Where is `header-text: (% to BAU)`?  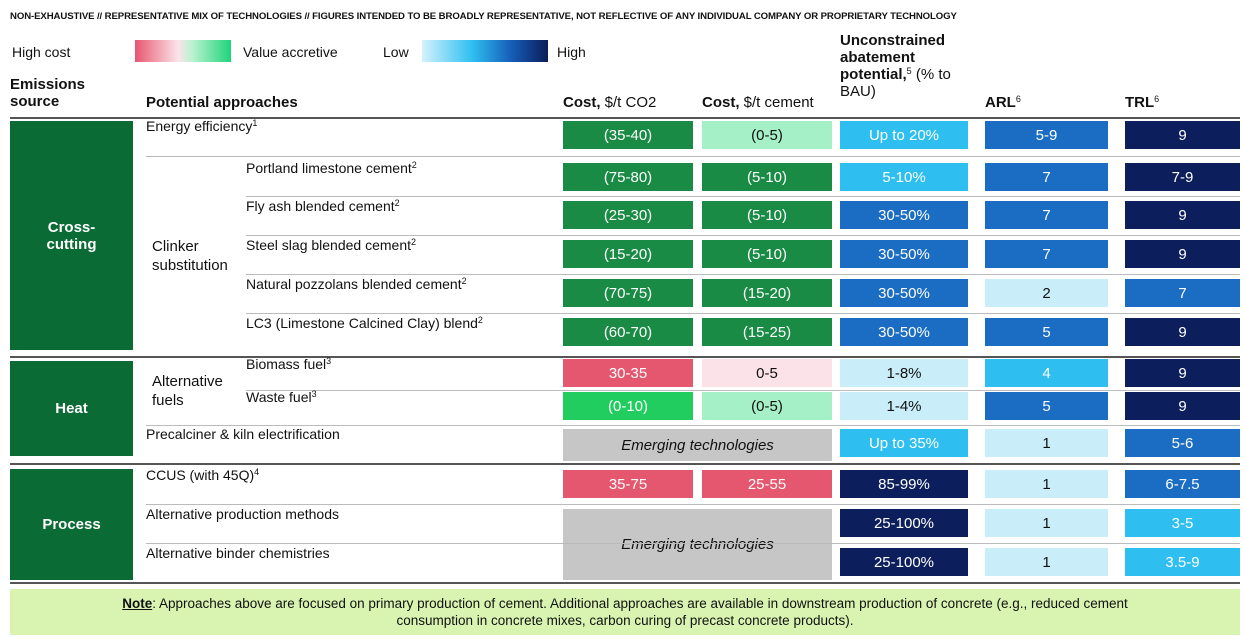
header-text: (% to BAU) is located at coordinates (895, 83).